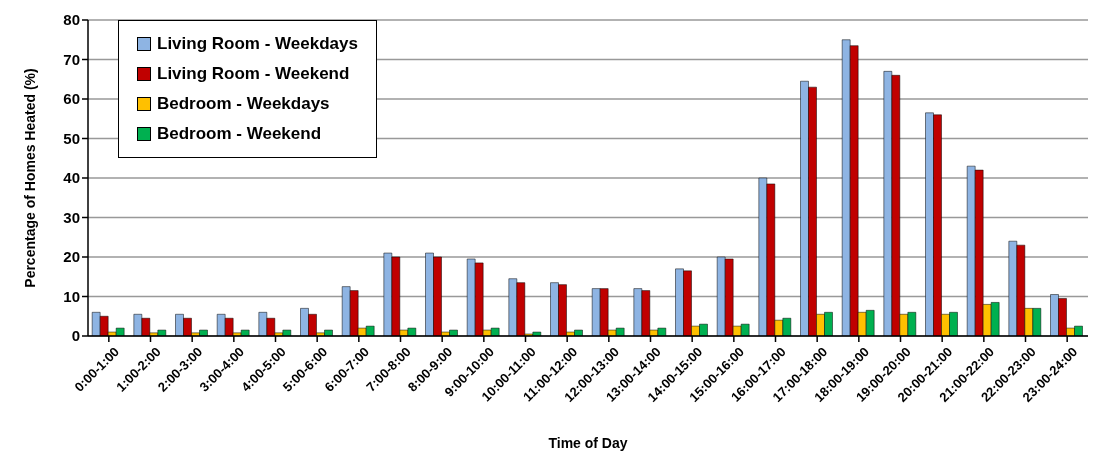  What do you see at coordinates (253, 74) in the screenshot?
I see `legend-label: Living Room - Weekend` at bounding box center [253, 74].